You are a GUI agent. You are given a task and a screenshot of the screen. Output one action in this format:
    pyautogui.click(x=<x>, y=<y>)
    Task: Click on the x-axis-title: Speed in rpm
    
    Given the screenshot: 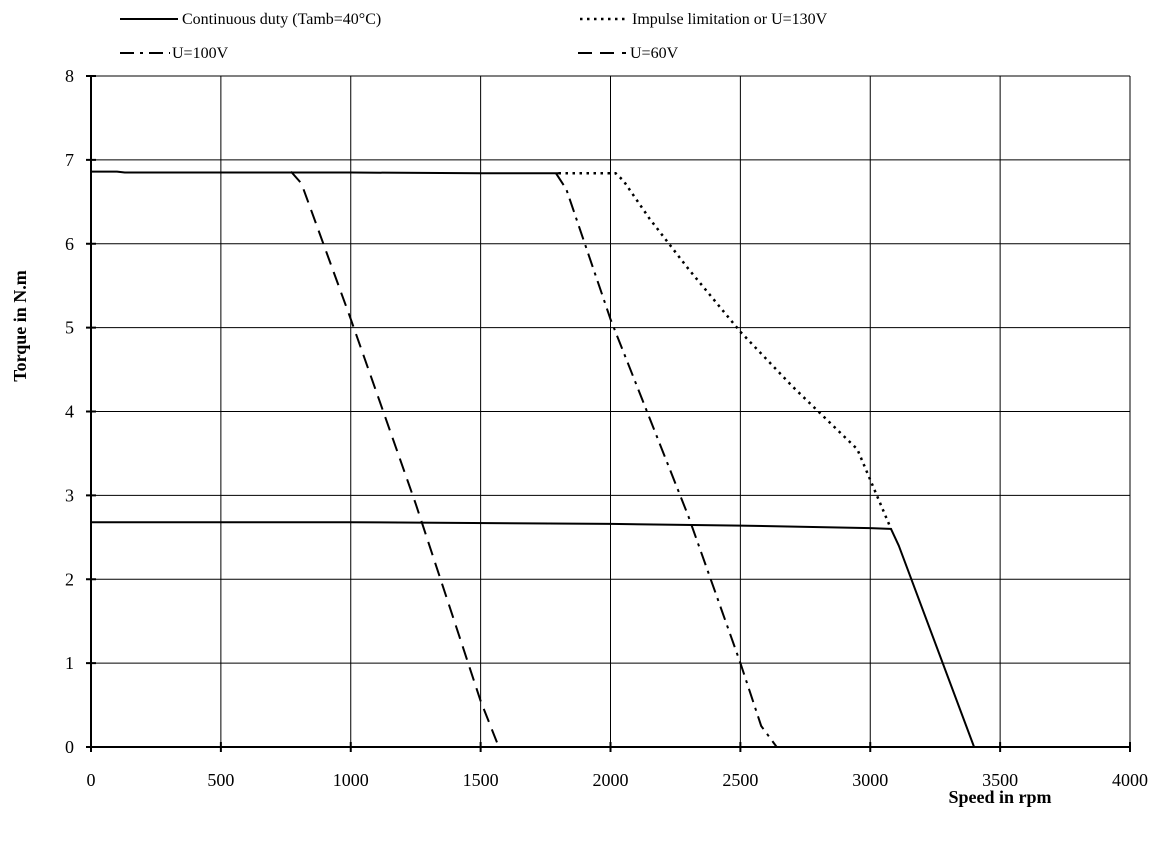 What is the action you would take?
    pyautogui.click(x=999, y=797)
    